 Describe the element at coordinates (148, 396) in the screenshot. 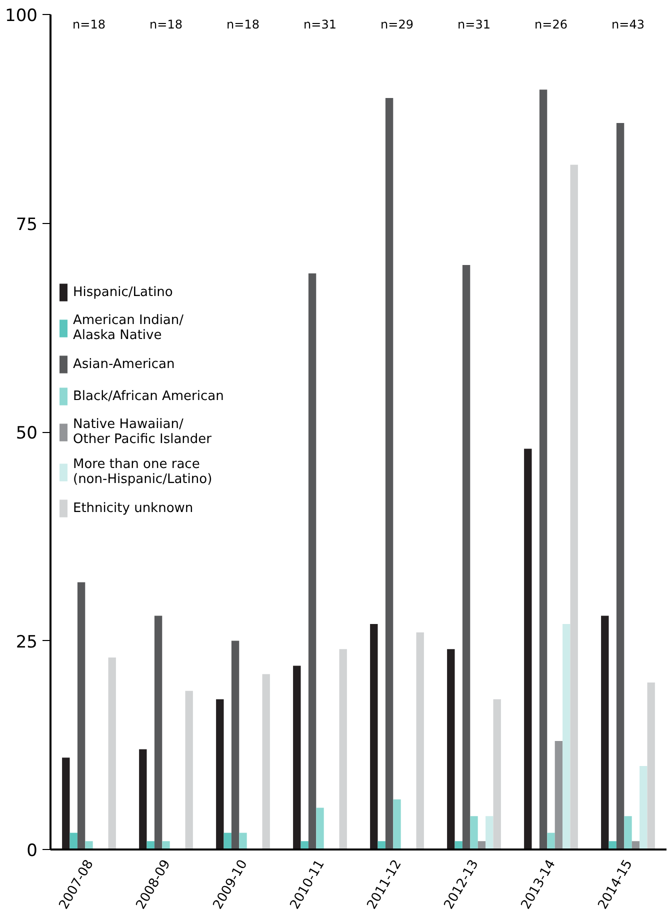

I see `legend-label: Black/African American` at that location.